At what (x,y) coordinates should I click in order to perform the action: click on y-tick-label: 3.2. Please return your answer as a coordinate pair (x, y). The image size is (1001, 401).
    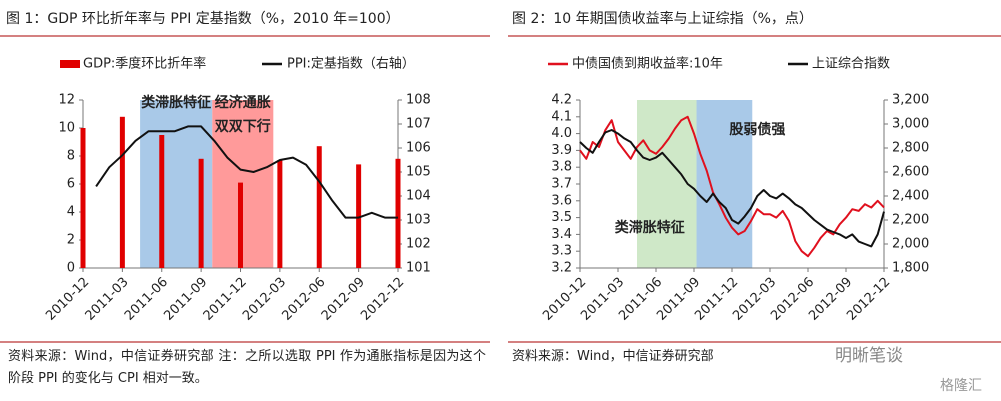
    Looking at the image, I should click on (561, 268).